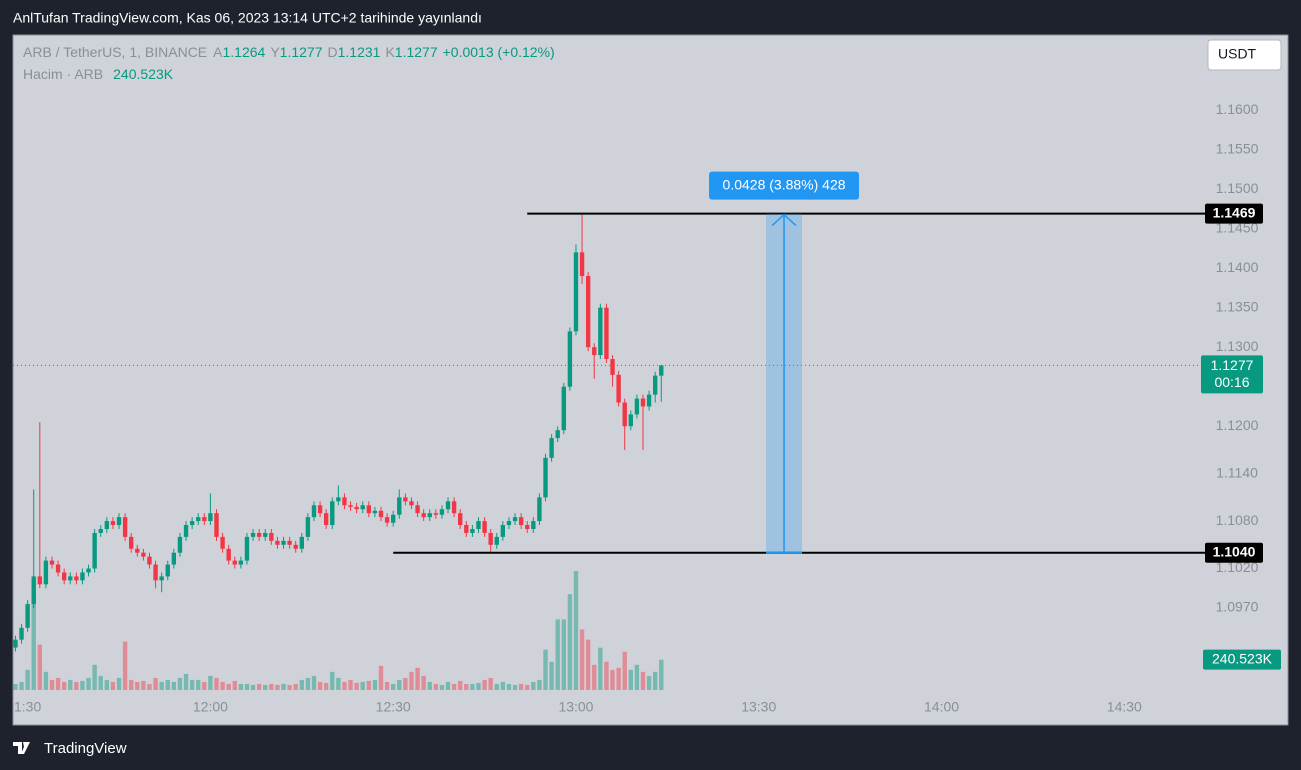  Describe the element at coordinates (1237, 567) in the screenshot. I see `y-tick-label: 1.1020` at that location.